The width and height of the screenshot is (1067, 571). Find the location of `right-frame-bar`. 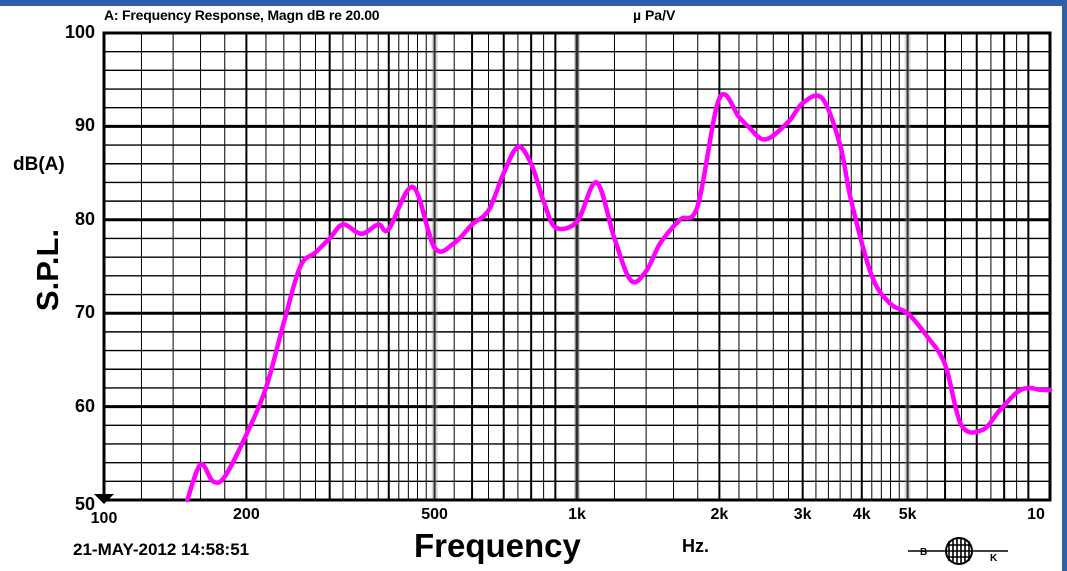

right-frame-bar is located at coordinates (1064, 285).